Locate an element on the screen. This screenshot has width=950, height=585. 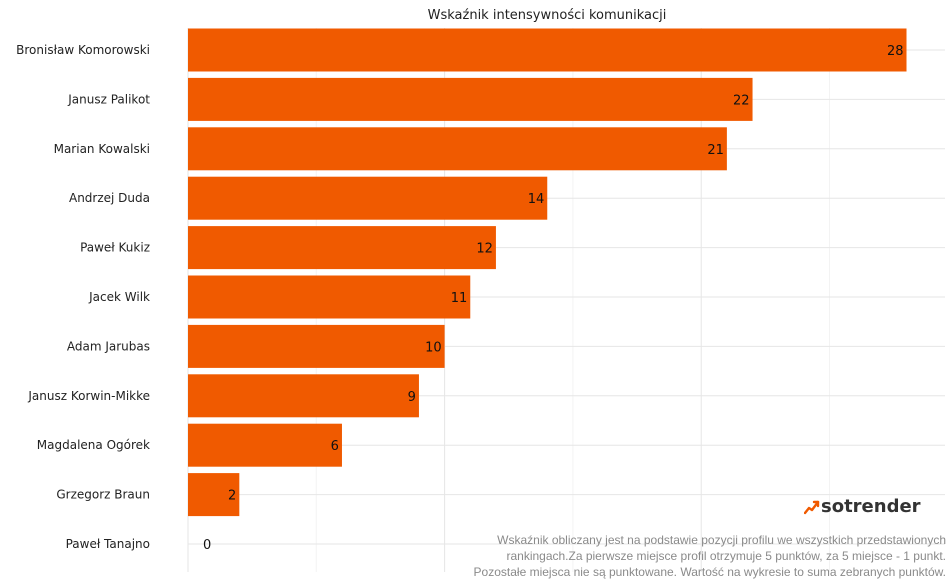
category-label: Magdalena Ogórek is located at coordinates (93, 445).